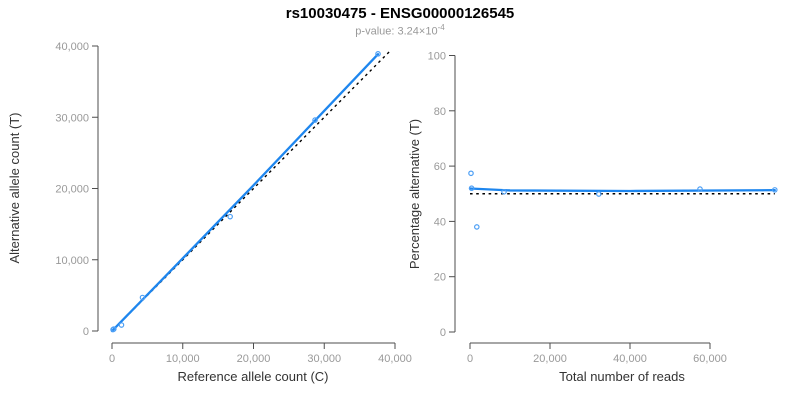 The width and height of the screenshot is (800, 400). What do you see at coordinates (400, 13) in the screenshot?
I see `plot-title: rs10030475 - ENSG00000126545` at bounding box center [400, 13].